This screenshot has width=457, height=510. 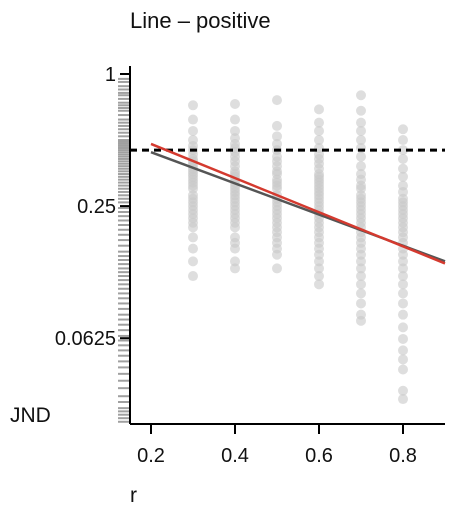 What do you see at coordinates (235, 456) in the screenshot?
I see `x-tick-label: 0.4` at bounding box center [235, 456].